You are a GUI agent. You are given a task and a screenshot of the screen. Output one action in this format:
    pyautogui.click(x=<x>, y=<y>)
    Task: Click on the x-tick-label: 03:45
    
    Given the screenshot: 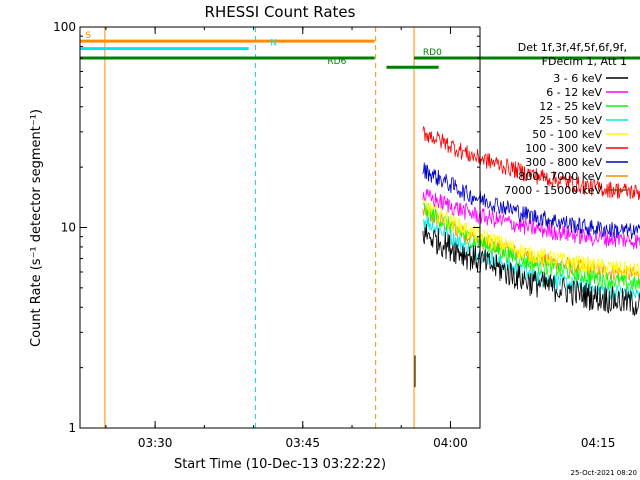 What is the action you would take?
    pyautogui.click(x=302, y=443)
    